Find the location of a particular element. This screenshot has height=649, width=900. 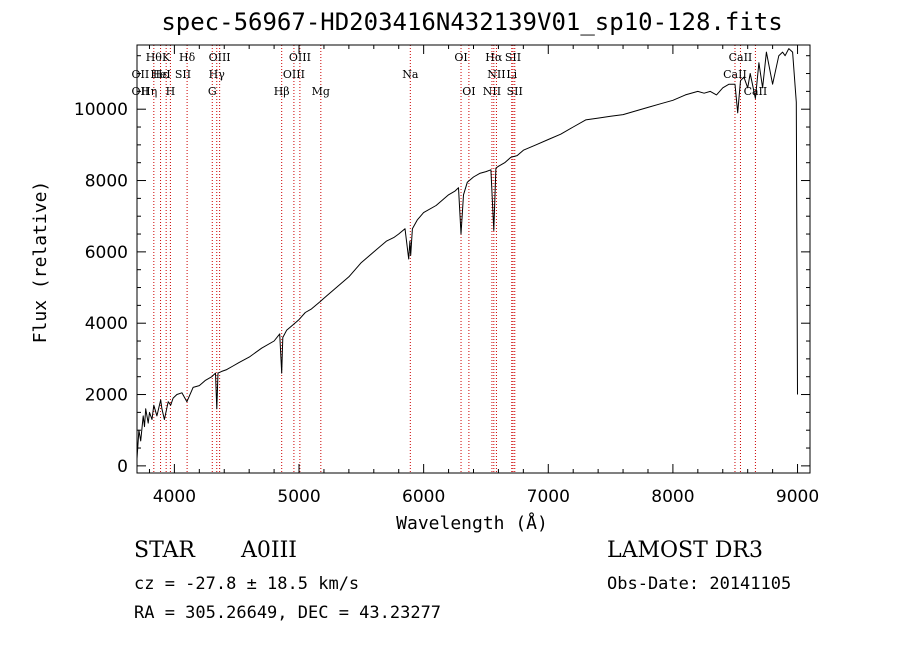

obs-date: Obs-Date: 20141105 is located at coordinates (699, 584).